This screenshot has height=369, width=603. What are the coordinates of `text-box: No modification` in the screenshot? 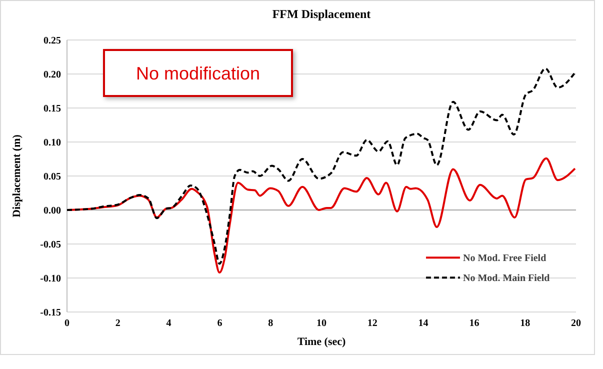 It's located at (198, 73).